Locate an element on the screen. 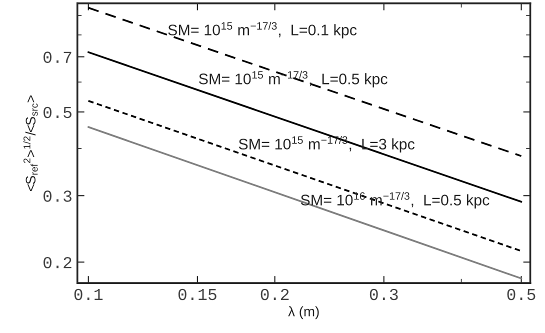 The image size is (545, 333). x-tick-label: 0.3 is located at coordinates (384, 294).